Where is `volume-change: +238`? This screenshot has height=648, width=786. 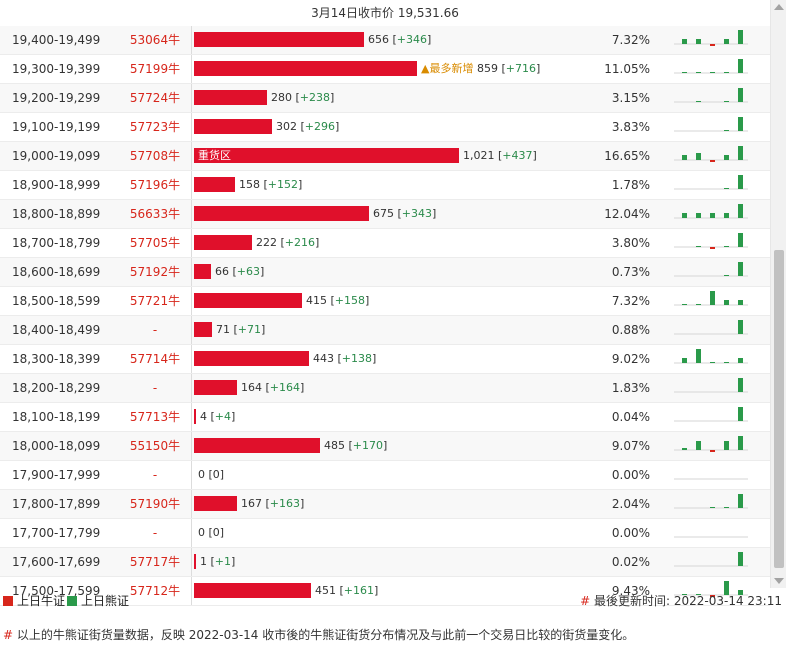
volume-change: +238 is located at coordinates (315, 97).